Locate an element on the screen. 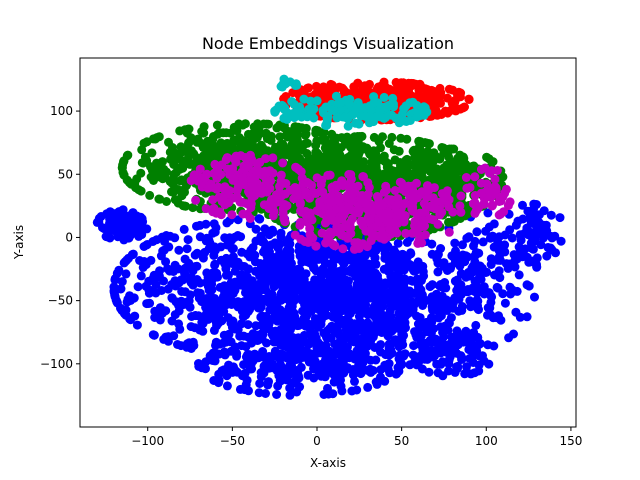 The image size is (640, 480). y-tick-label: 100 is located at coordinates (61, 111).